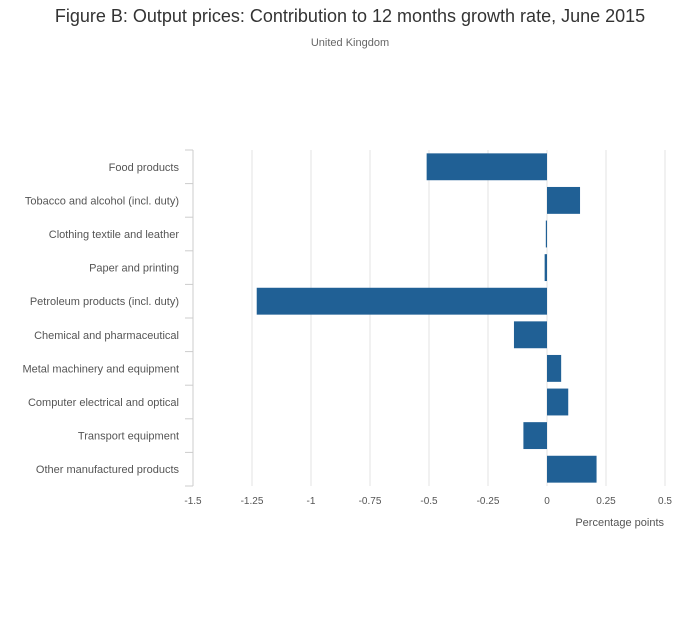  Describe the element at coordinates (193, 501) in the screenshot. I see `x-tick-label-0: -1.5` at that location.